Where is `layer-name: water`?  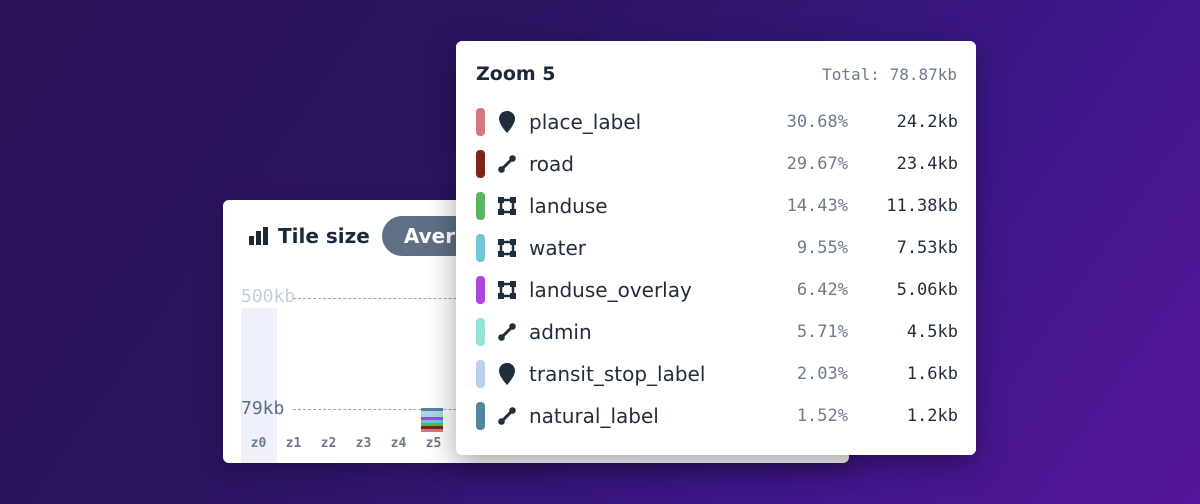
layer-name: water is located at coordinates (557, 248).